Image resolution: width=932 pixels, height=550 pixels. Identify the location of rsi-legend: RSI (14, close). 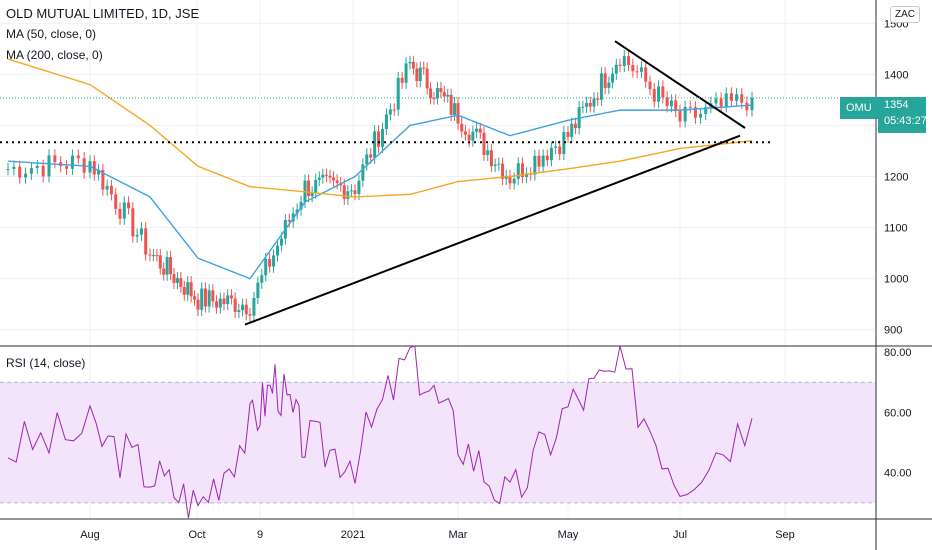
(46, 363).